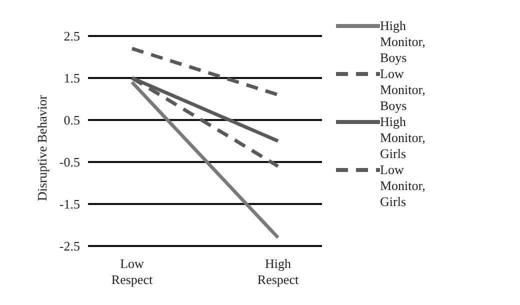 The height and width of the screenshot is (305, 520). What do you see at coordinates (278, 271) in the screenshot?
I see `x-tick-label: High Respect` at bounding box center [278, 271].